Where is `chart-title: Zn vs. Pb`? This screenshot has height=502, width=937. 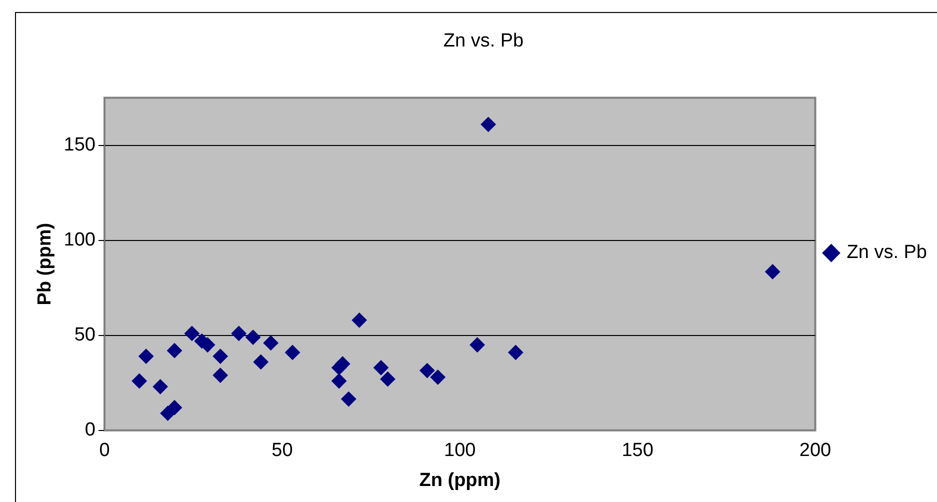
chart-title: Zn vs. Pb is located at coordinates (483, 41).